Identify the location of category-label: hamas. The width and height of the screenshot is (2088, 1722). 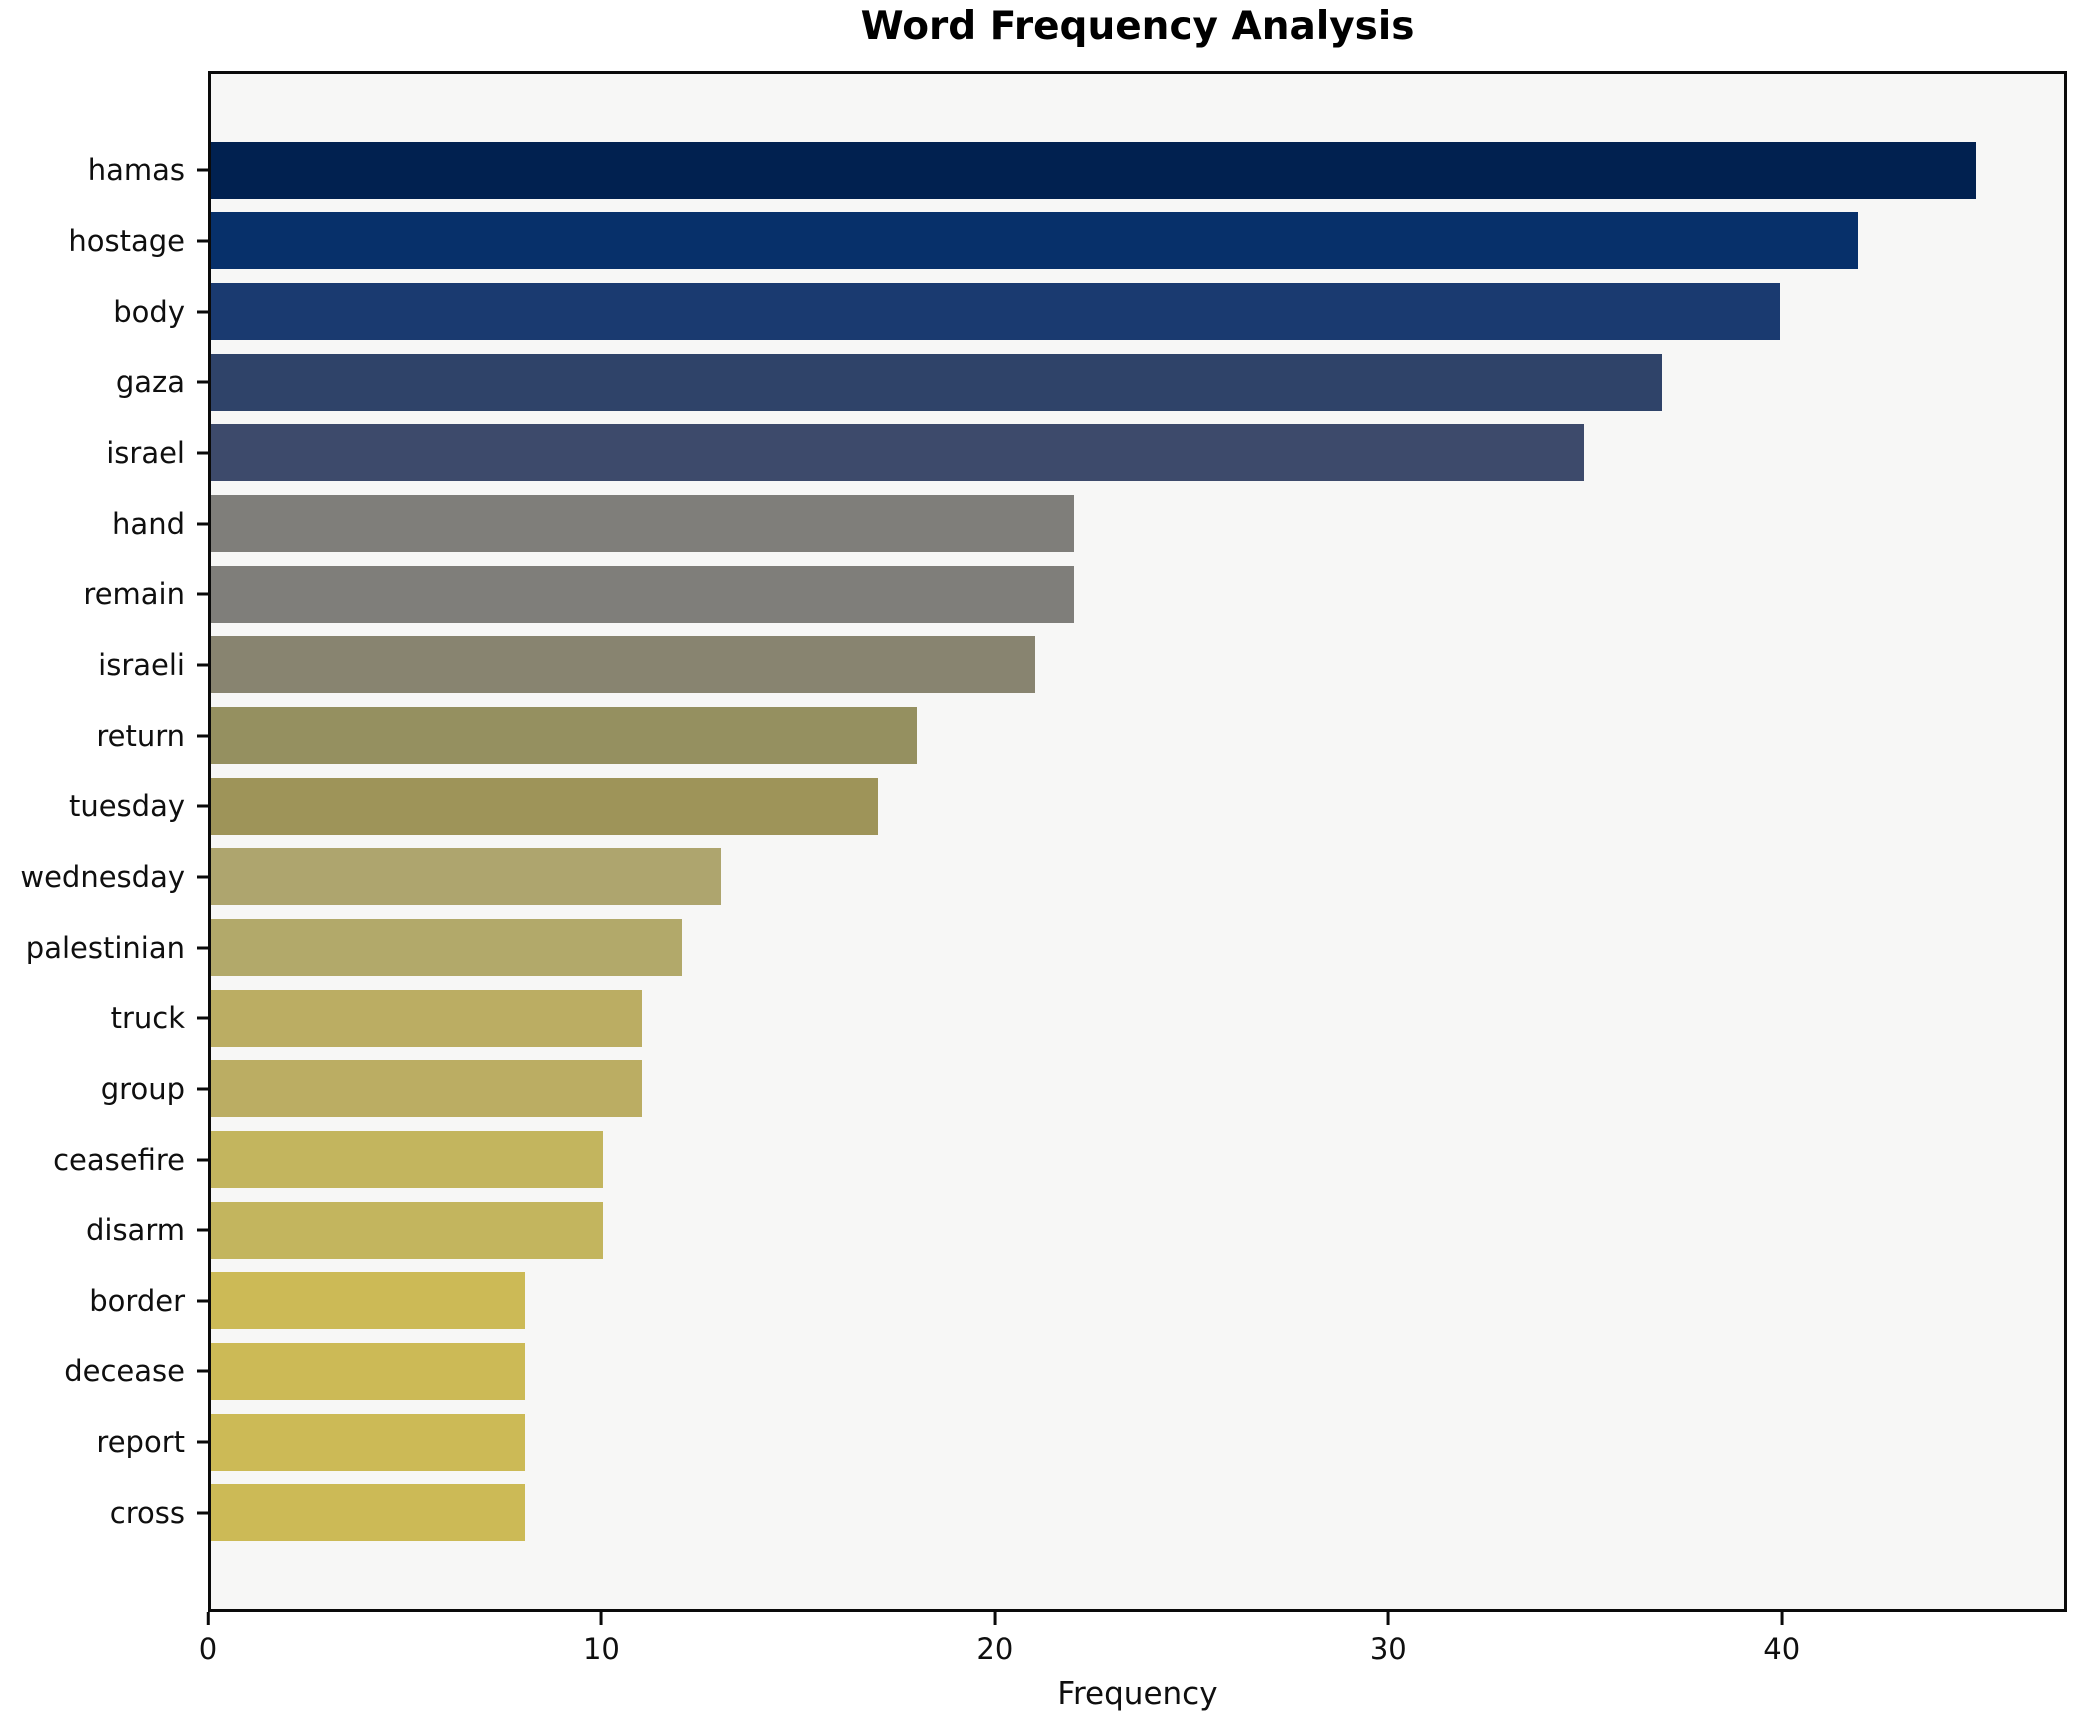
(136, 170).